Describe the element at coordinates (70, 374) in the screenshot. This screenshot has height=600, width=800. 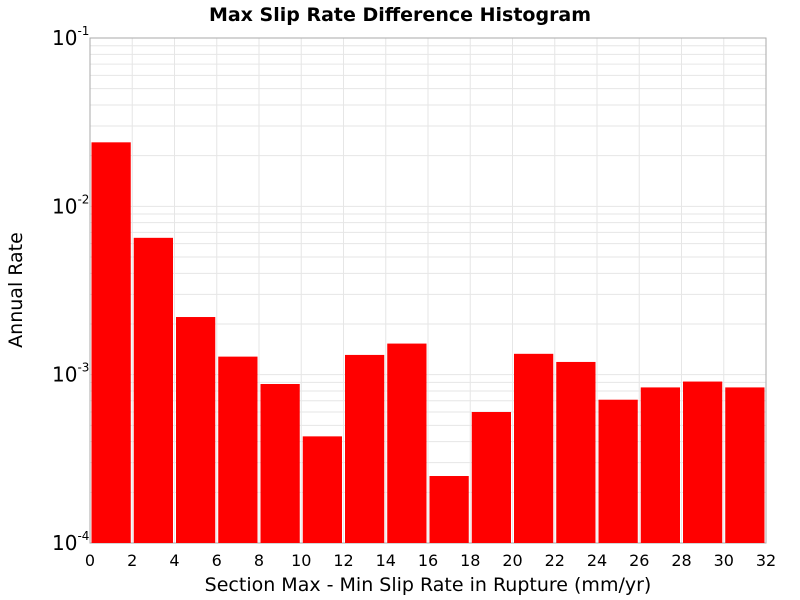
I see `y-tick-label: 10⁻³` at that location.